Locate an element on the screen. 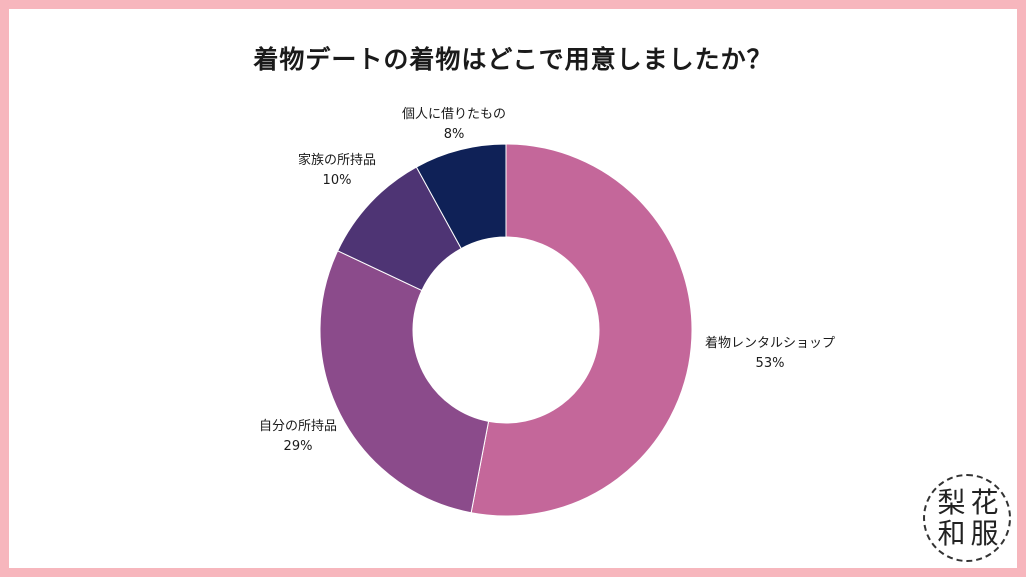 The width and height of the screenshot is (1026, 577). slice-label: 個人に借りたもの is located at coordinates (454, 114).